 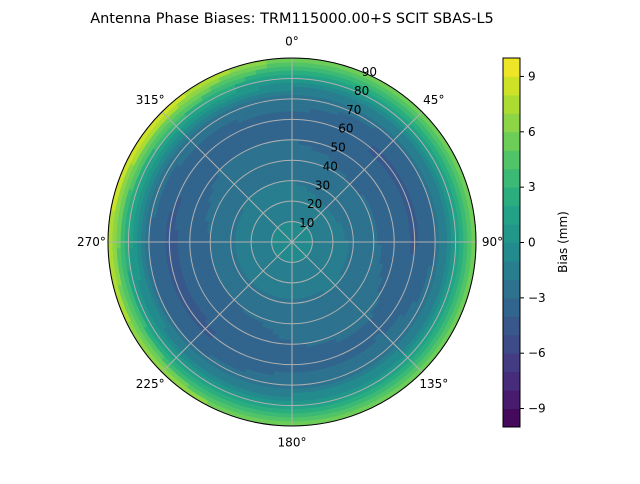 I want to click on radial-tick-label: 20, so click(x=314, y=204).